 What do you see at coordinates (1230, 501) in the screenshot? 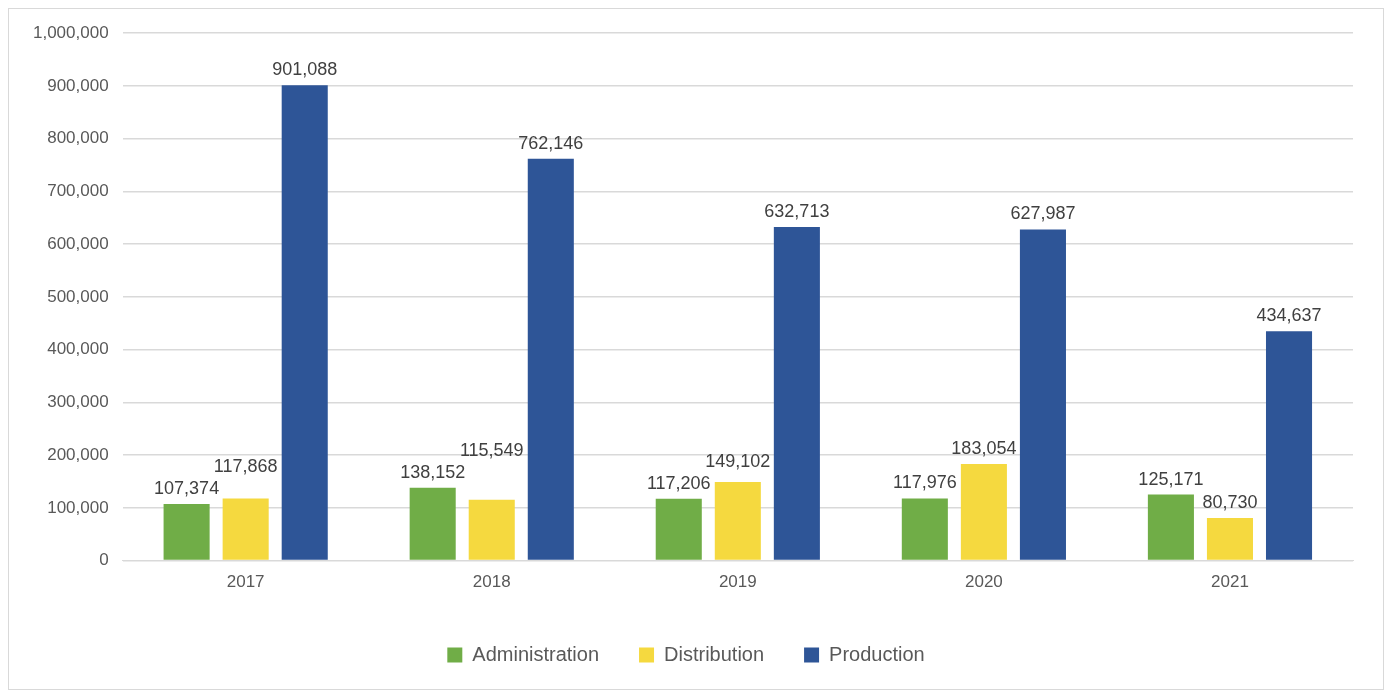
I see `data-label: 80,730` at bounding box center [1230, 501].